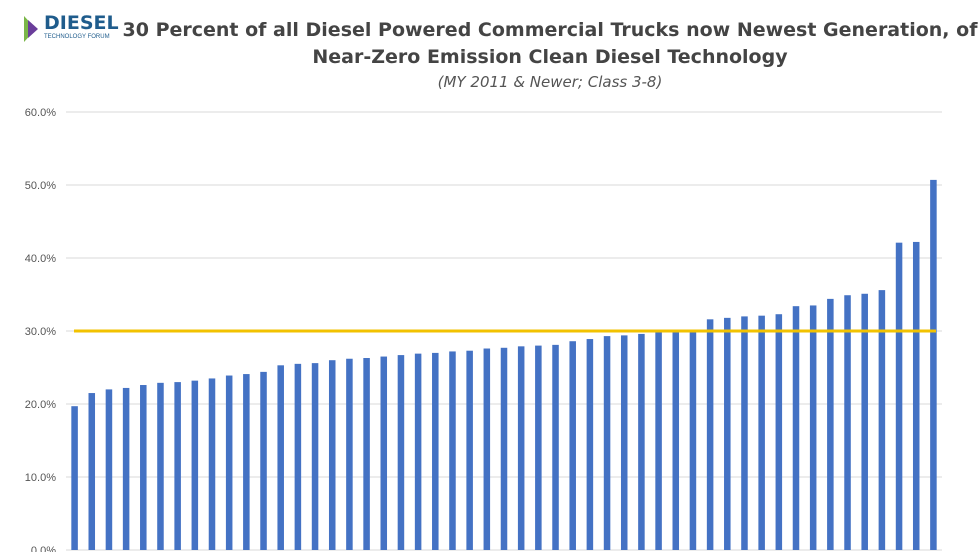  I want to click on logo-tagline: TECHNOLOGY FORUM, so click(77, 37).